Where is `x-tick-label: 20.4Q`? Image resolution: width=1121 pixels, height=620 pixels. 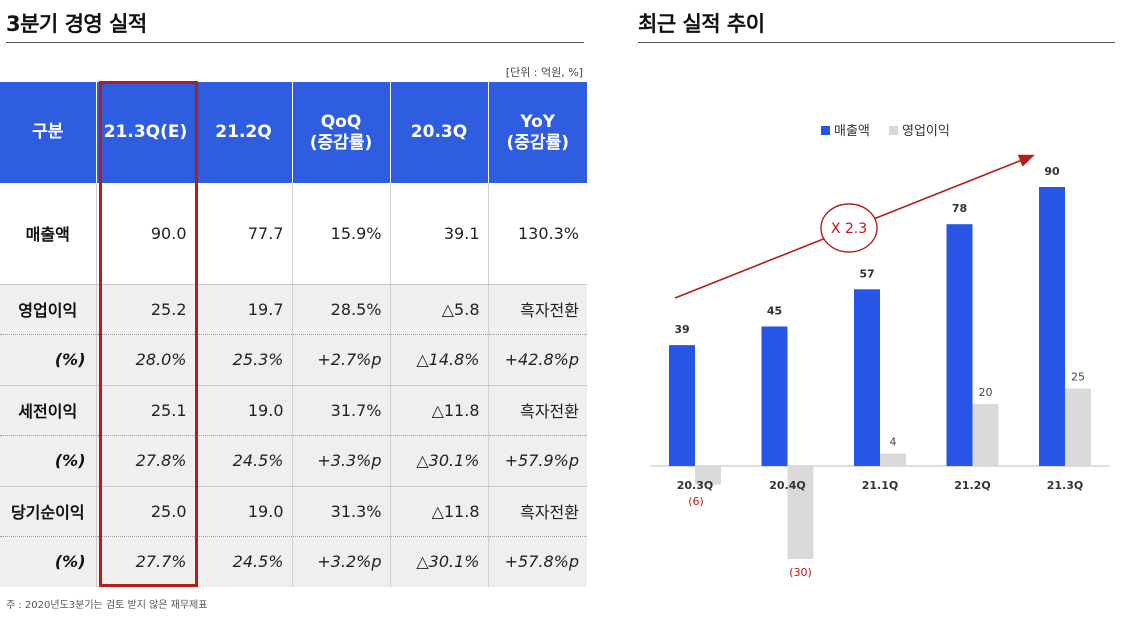 x-tick-label: 20.4Q is located at coordinates (787, 485).